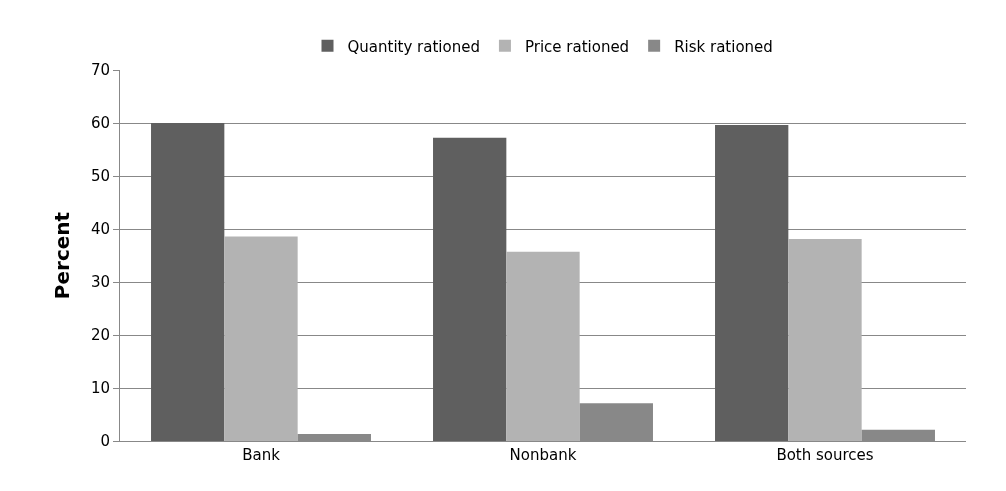 Image resolution: width=1006 pixels, height=491 pixels. What do you see at coordinates (825, 455) in the screenshot?
I see `x-tick-label: Both sources` at bounding box center [825, 455].